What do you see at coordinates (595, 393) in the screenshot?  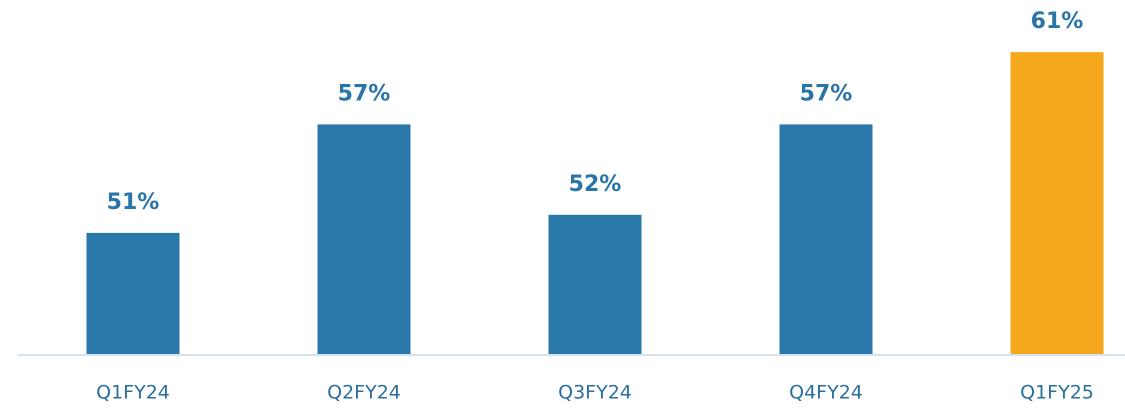 I see `x-tick-label: Q3FY24` at bounding box center [595, 393].